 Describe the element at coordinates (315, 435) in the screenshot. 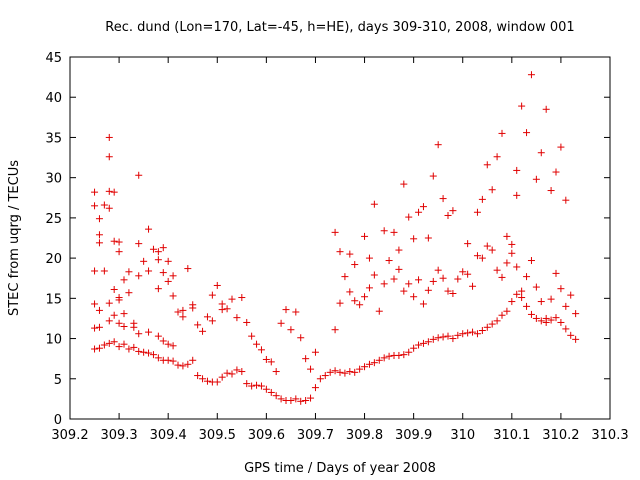

I see `x-tick-label: 309.7` at that location.